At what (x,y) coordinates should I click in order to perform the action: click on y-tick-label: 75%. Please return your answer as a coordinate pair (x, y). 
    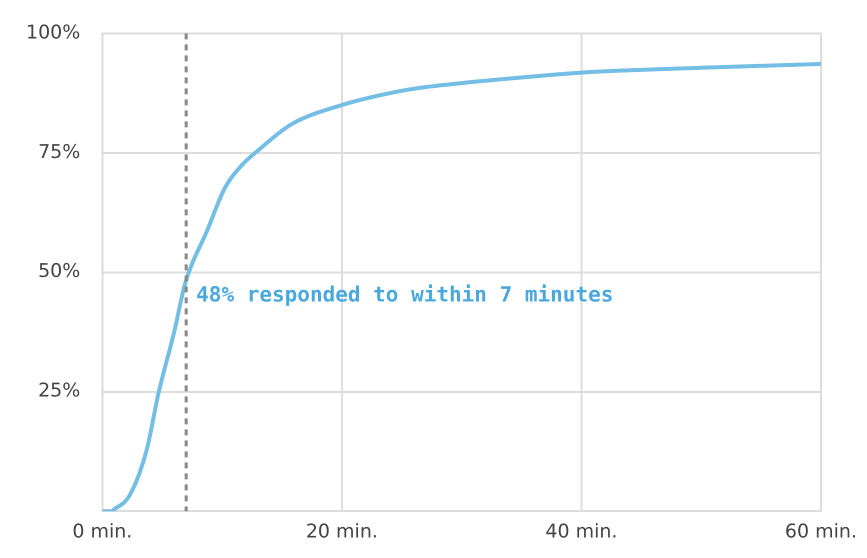
    Looking at the image, I should click on (59, 151).